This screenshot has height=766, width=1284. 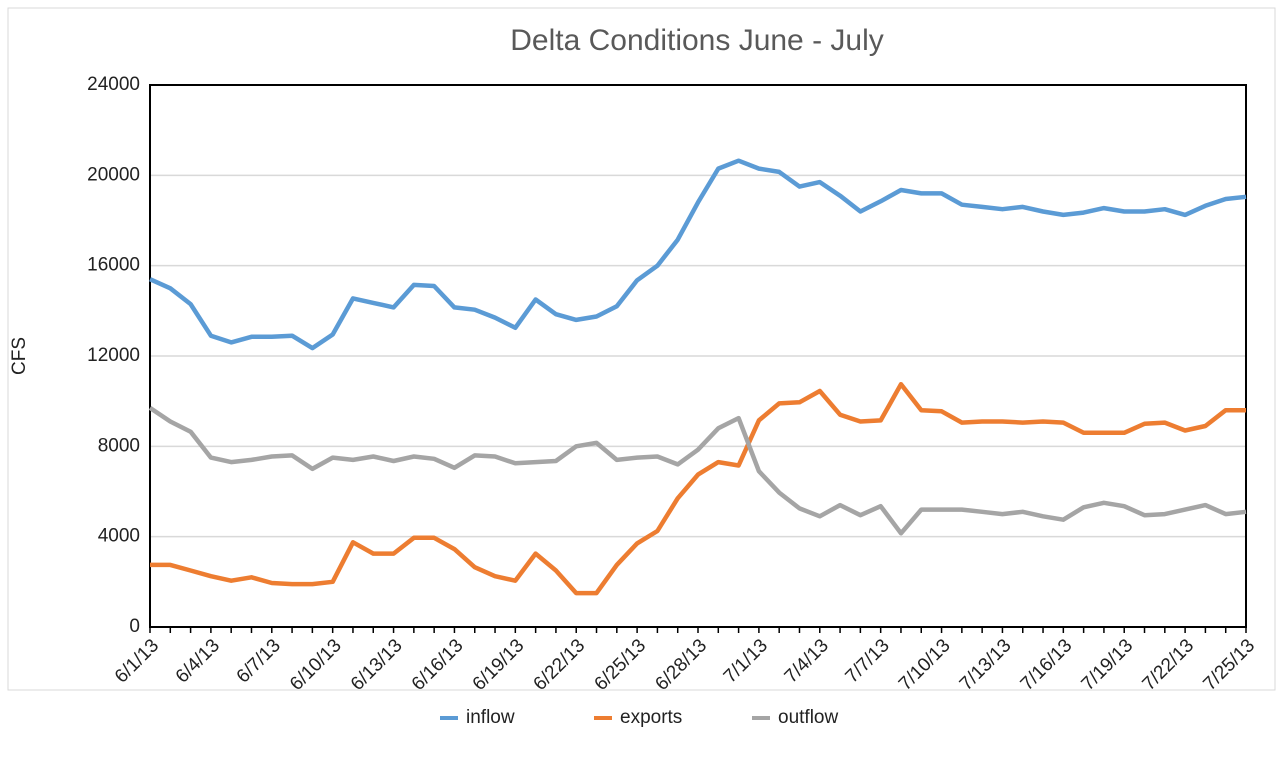 What do you see at coordinates (113, 265) in the screenshot?
I see `y-tick-label: 16000` at bounding box center [113, 265].